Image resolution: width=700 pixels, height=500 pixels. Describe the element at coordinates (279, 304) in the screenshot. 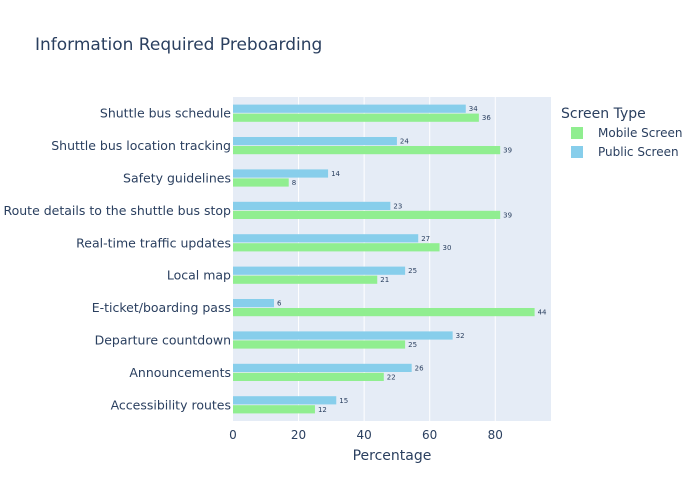

I see `data-label-public: 6` at that location.